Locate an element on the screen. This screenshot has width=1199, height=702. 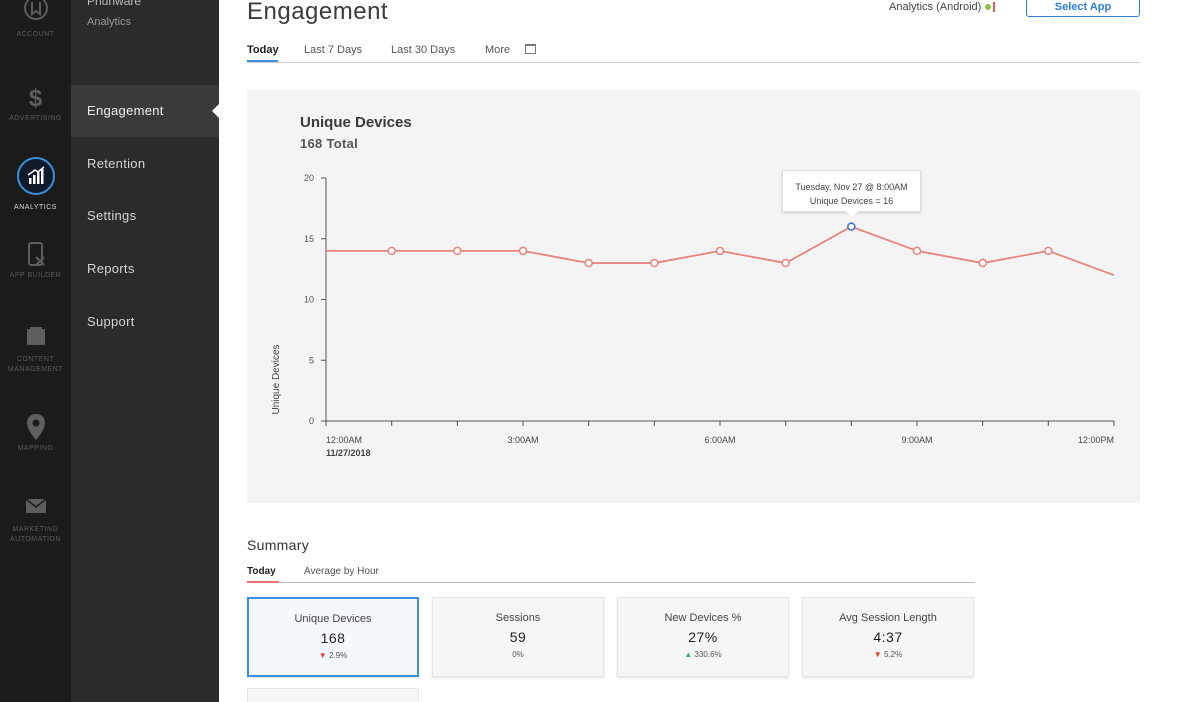
active-tab-indicator is located at coordinates (262, 61).